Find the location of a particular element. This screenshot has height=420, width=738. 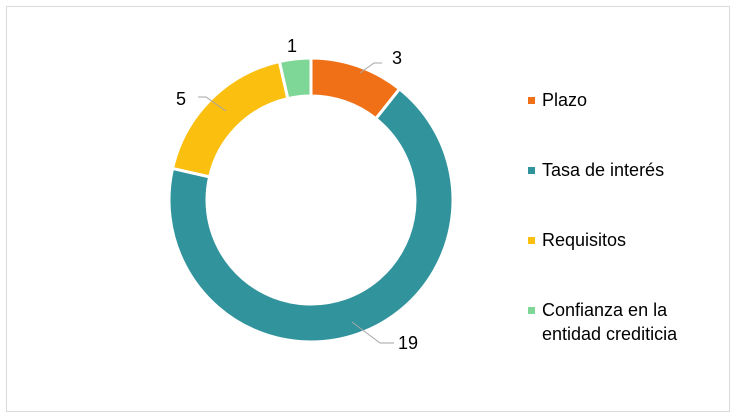

data-label-confianza-en-la-entidad-crediticia: 1 is located at coordinates (292, 46).